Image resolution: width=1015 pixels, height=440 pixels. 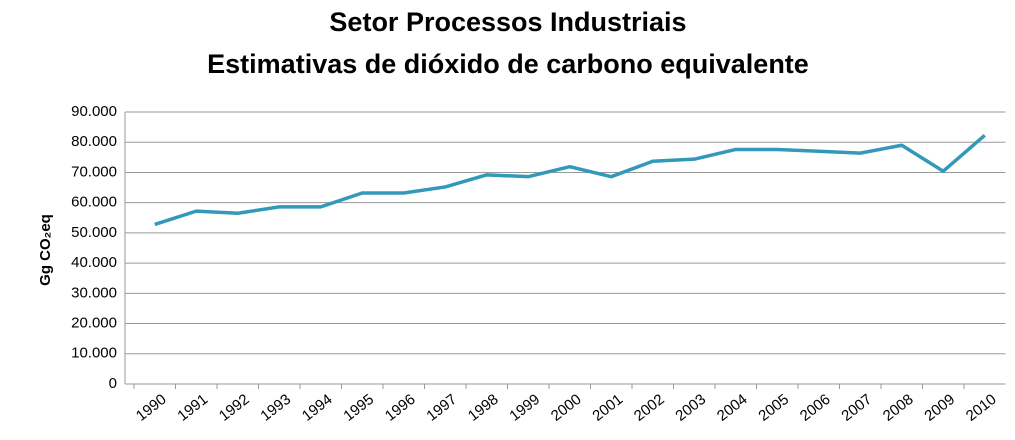 What do you see at coordinates (275, 408) in the screenshot?
I see `x-tick-label: 1993` at bounding box center [275, 408].